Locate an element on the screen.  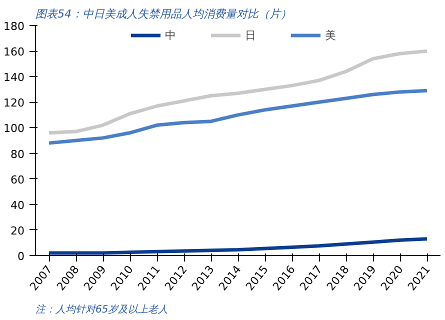
y-tick-label: 160 is located at coordinates (14, 52).